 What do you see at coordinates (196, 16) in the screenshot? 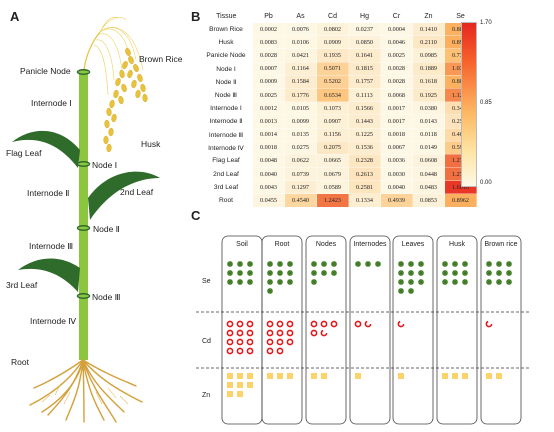
I see `panel-b-label: B` at bounding box center [196, 16].